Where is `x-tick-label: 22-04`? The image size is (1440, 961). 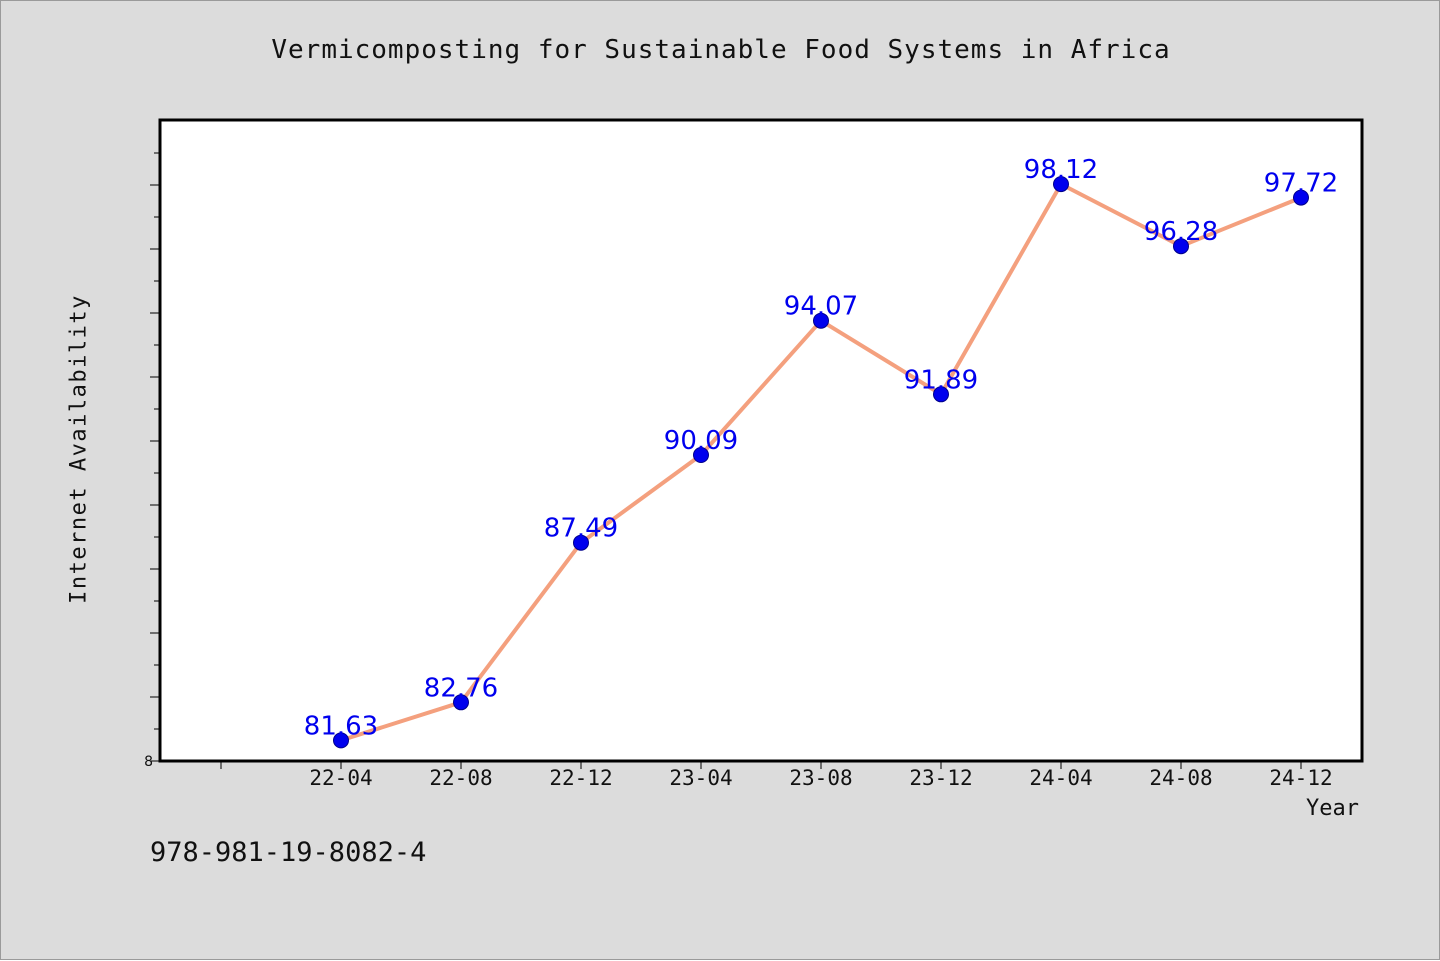 x-tick-label: 22-04 is located at coordinates (340, 778).